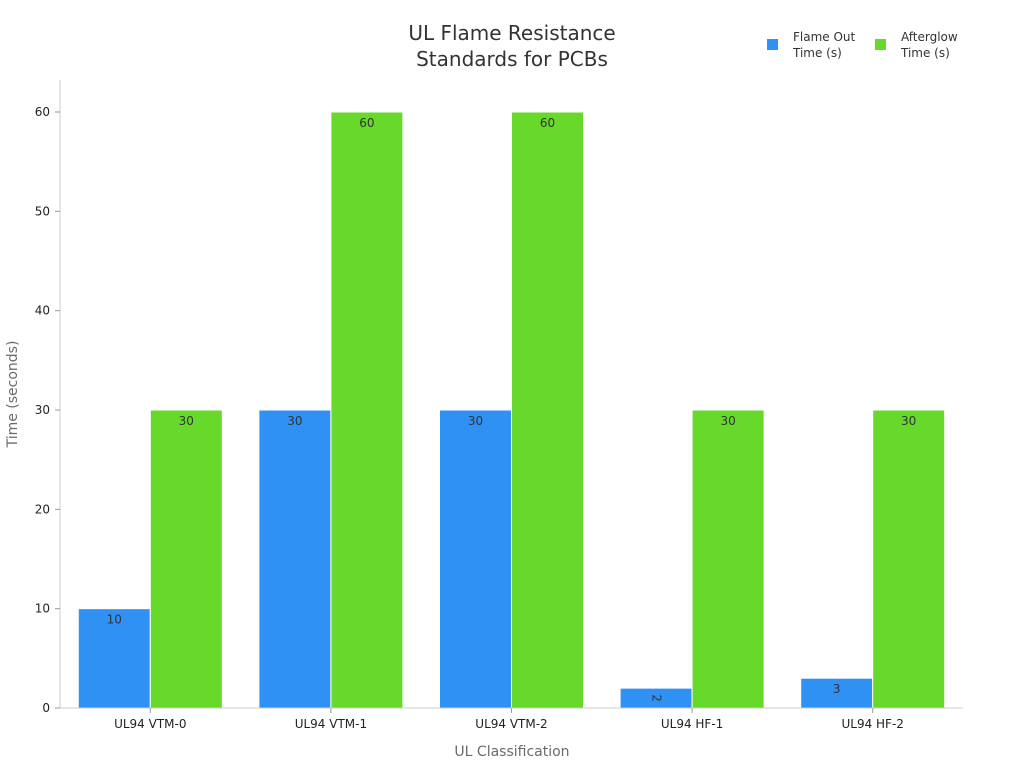  What do you see at coordinates (331, 724) in the screenshot?
I see `x-tick-label: UL94 VTM-1` at bounding box center [331, 724].